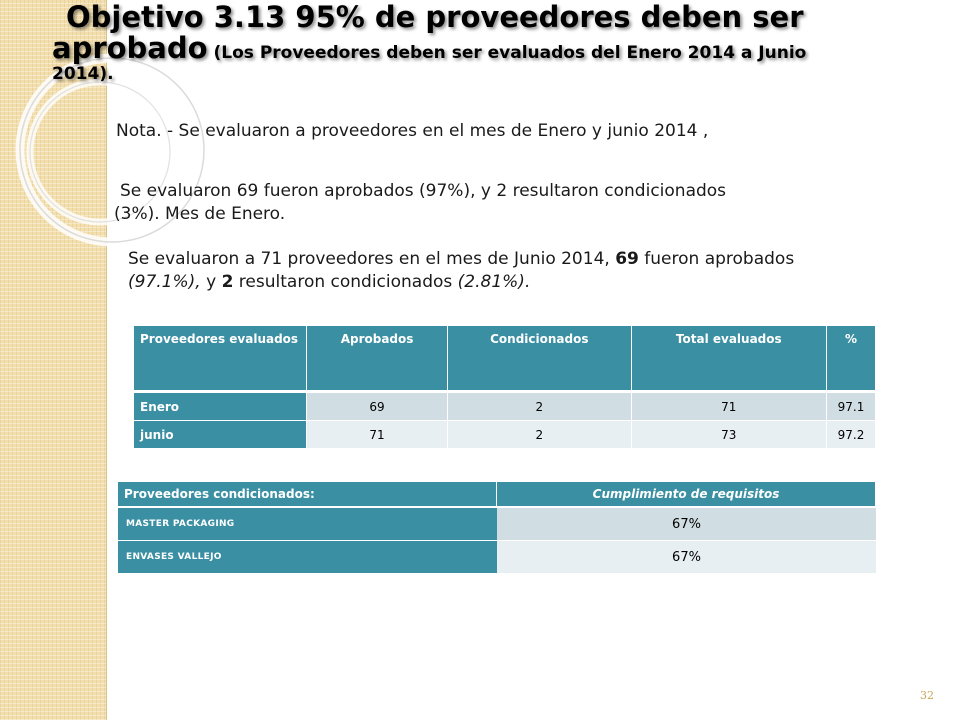  Describe the element at coordinates (927, 695) in the screenshot. I see `page-number: 32` at that location.